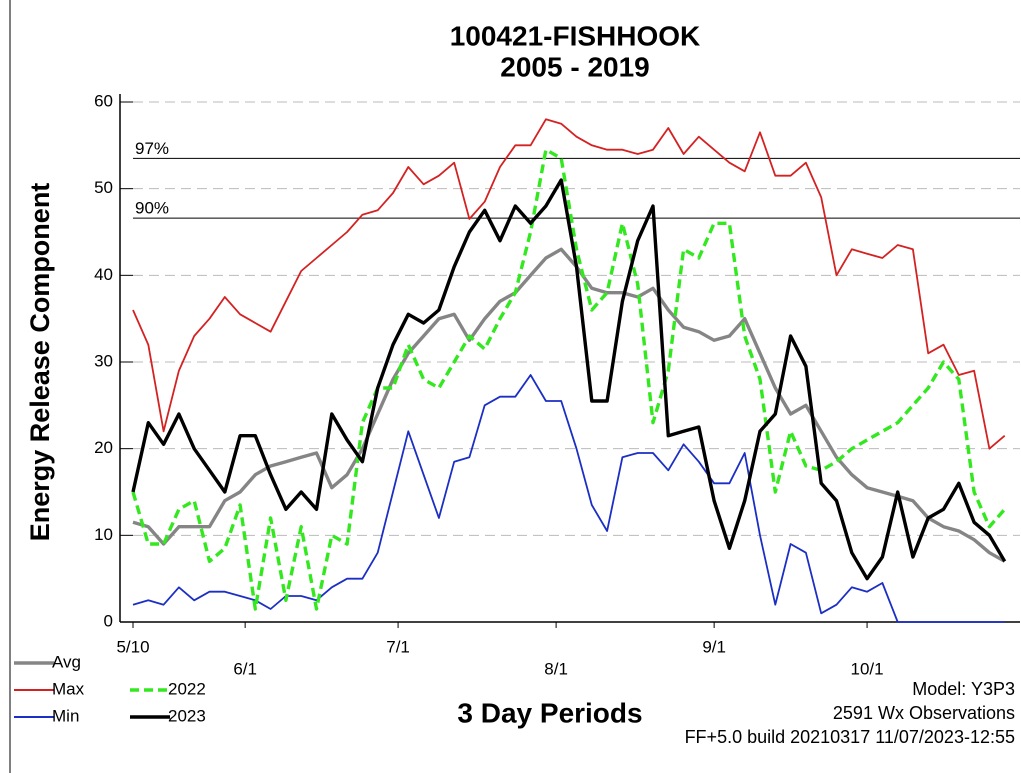 The width and height of the screenshot is (1021, 773). What do you see at coordinates (963, 689) in the screenshot?
I see `footer-note: Model: Y3P3` at bounding box center [963, 689].